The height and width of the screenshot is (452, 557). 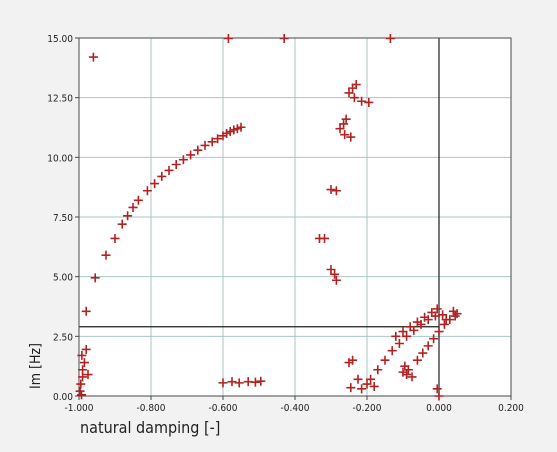 What do you see at coordinates (150, 427) in the screenshot?
I see `x-axis-label: natural damping [-]` at bounding box center [150, 427].